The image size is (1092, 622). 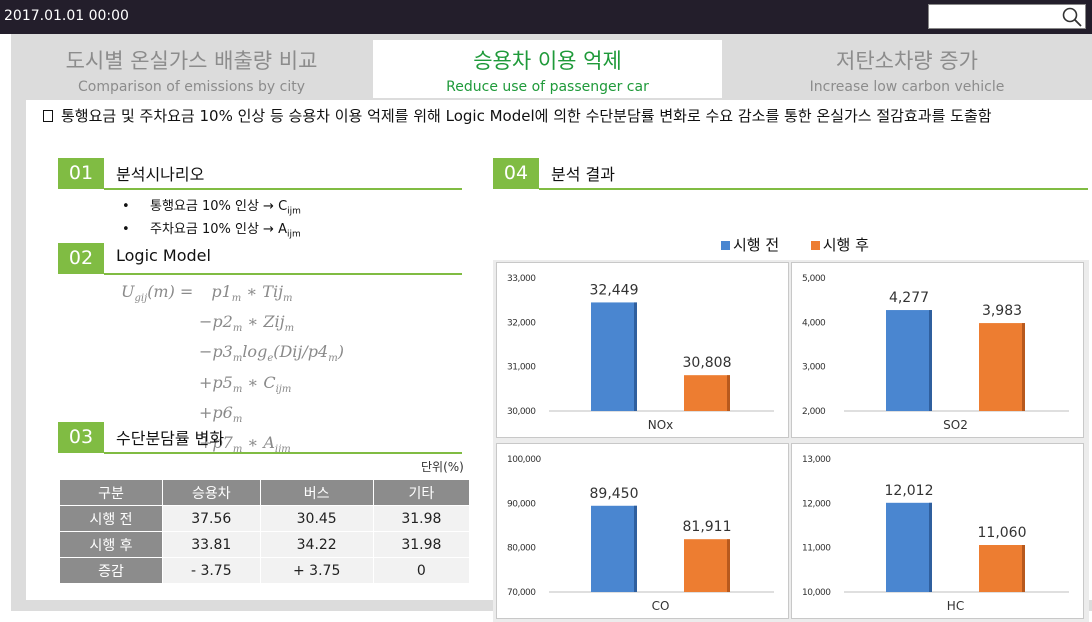 I want to click on y-tick-label: 2,000, so click(x=814, y=412).